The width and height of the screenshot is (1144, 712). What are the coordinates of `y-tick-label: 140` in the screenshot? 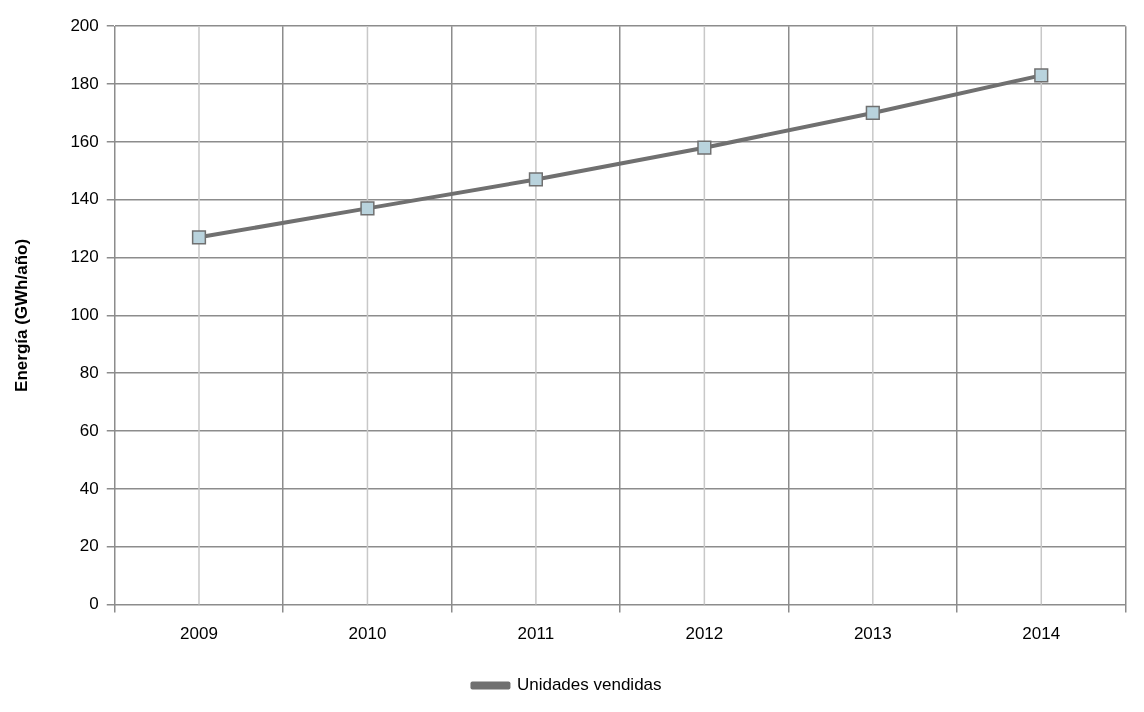 It's located at (84, 199).